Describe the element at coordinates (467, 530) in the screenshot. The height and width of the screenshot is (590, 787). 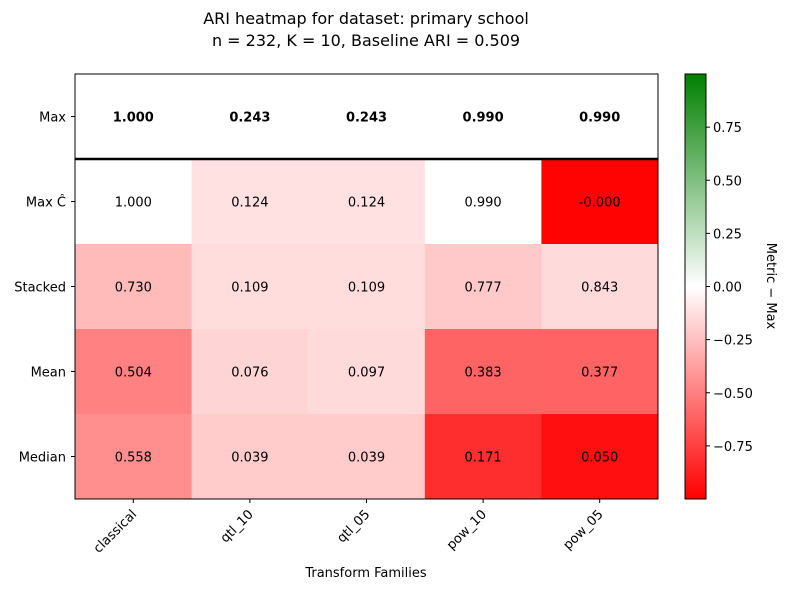
I see `x-tick-label-pow-10: pow_10` at that location.